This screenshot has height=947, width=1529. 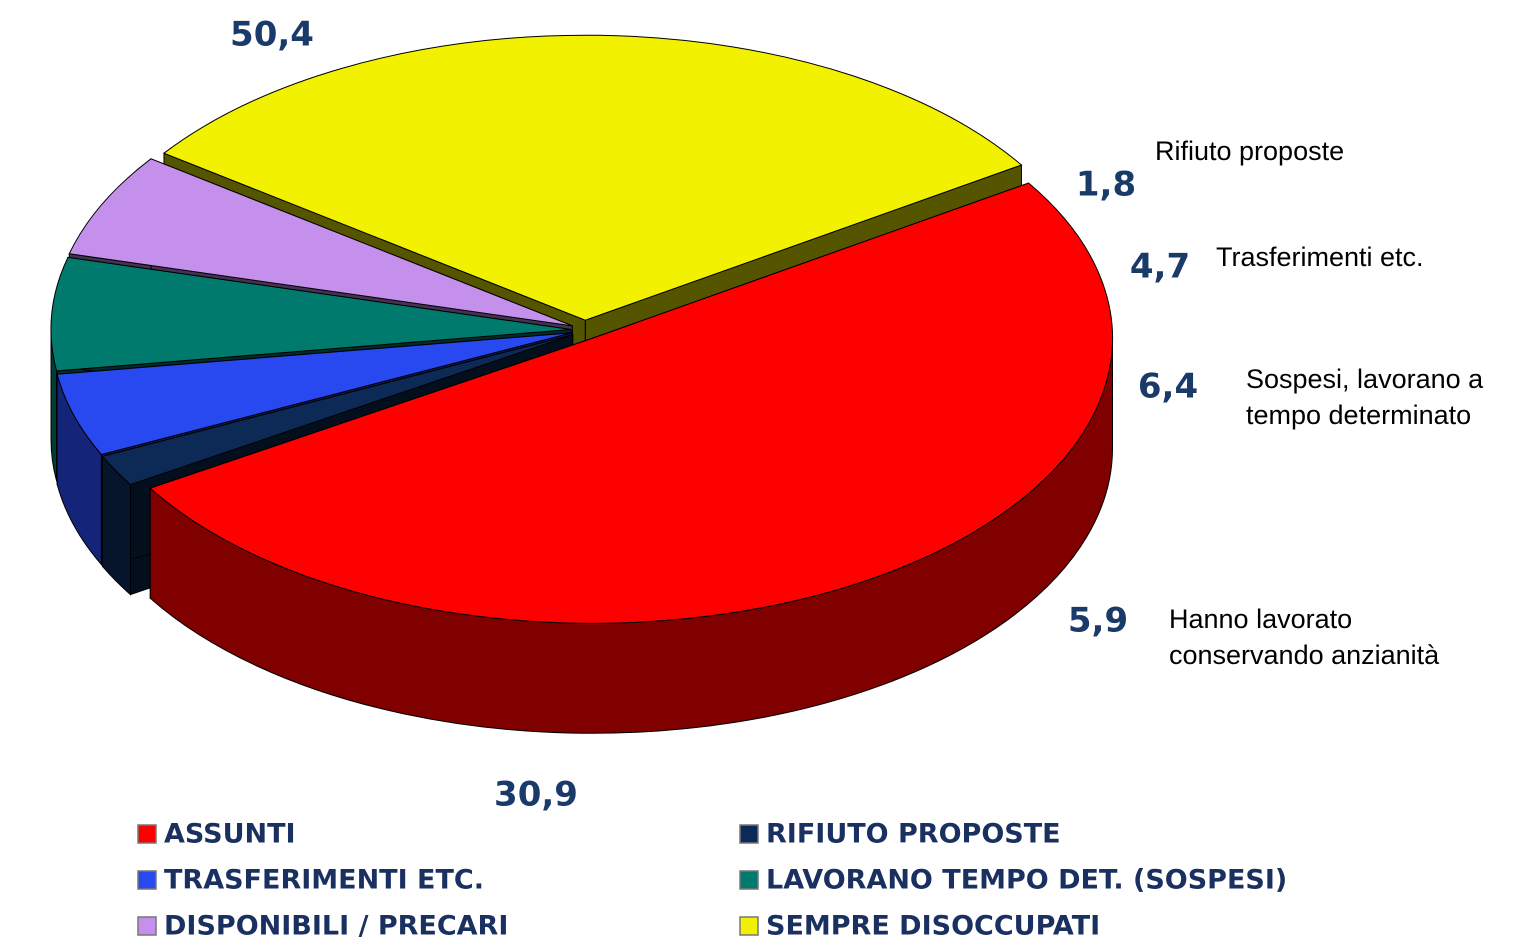 I want to click on annotation: Trasferimenti etc., so click(x=1320, y=257).